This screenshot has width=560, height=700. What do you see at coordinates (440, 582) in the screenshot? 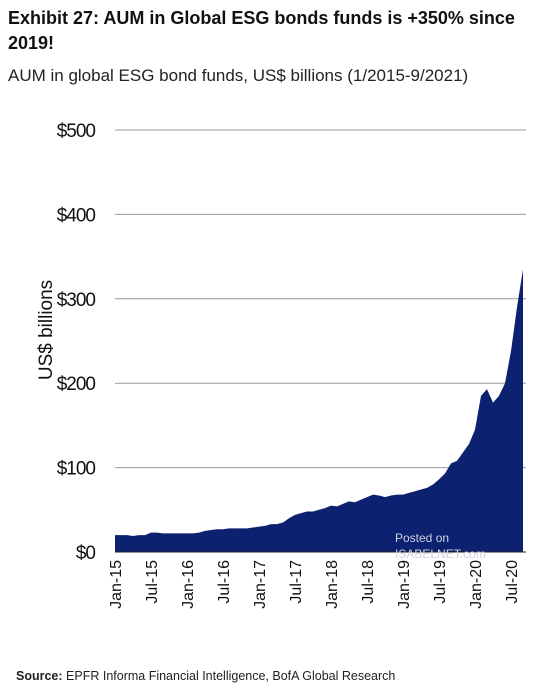
I see `x-tick-label: Jul-19` at bounding box center [440, 582].